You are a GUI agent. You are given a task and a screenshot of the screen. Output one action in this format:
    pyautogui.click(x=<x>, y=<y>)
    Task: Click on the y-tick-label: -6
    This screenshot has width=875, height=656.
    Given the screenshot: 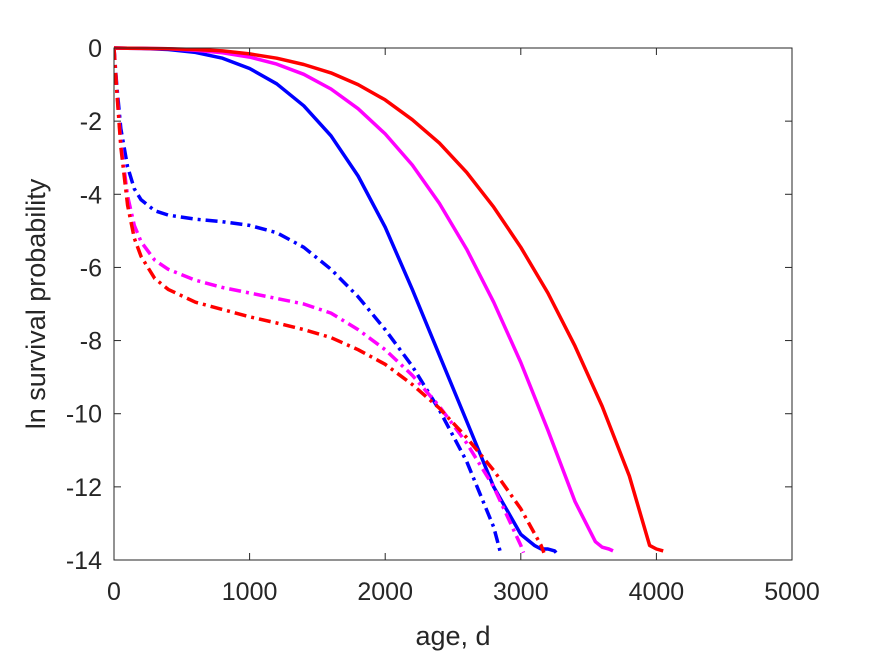 What is the action you would take?
    pyautogui.click(x=91, y=268)
    